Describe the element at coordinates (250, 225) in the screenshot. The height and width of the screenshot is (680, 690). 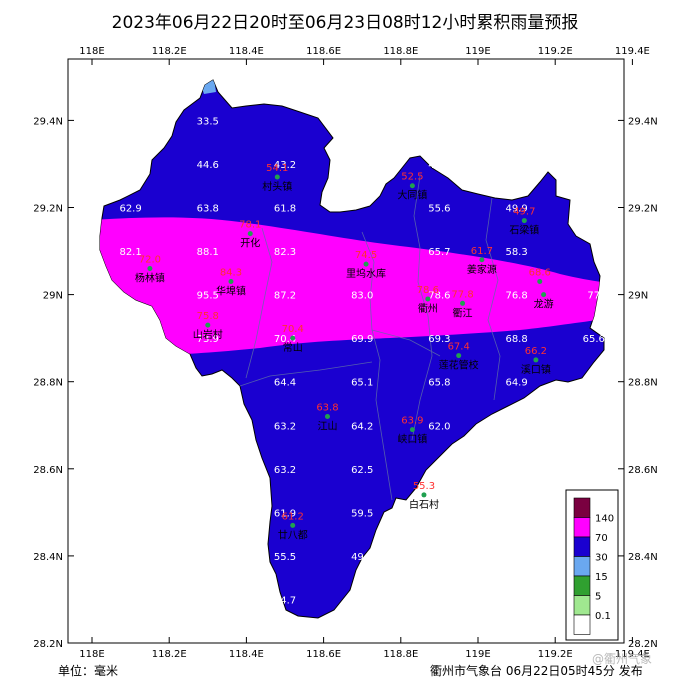
I see `station-rain-value: 78.1` at that location.